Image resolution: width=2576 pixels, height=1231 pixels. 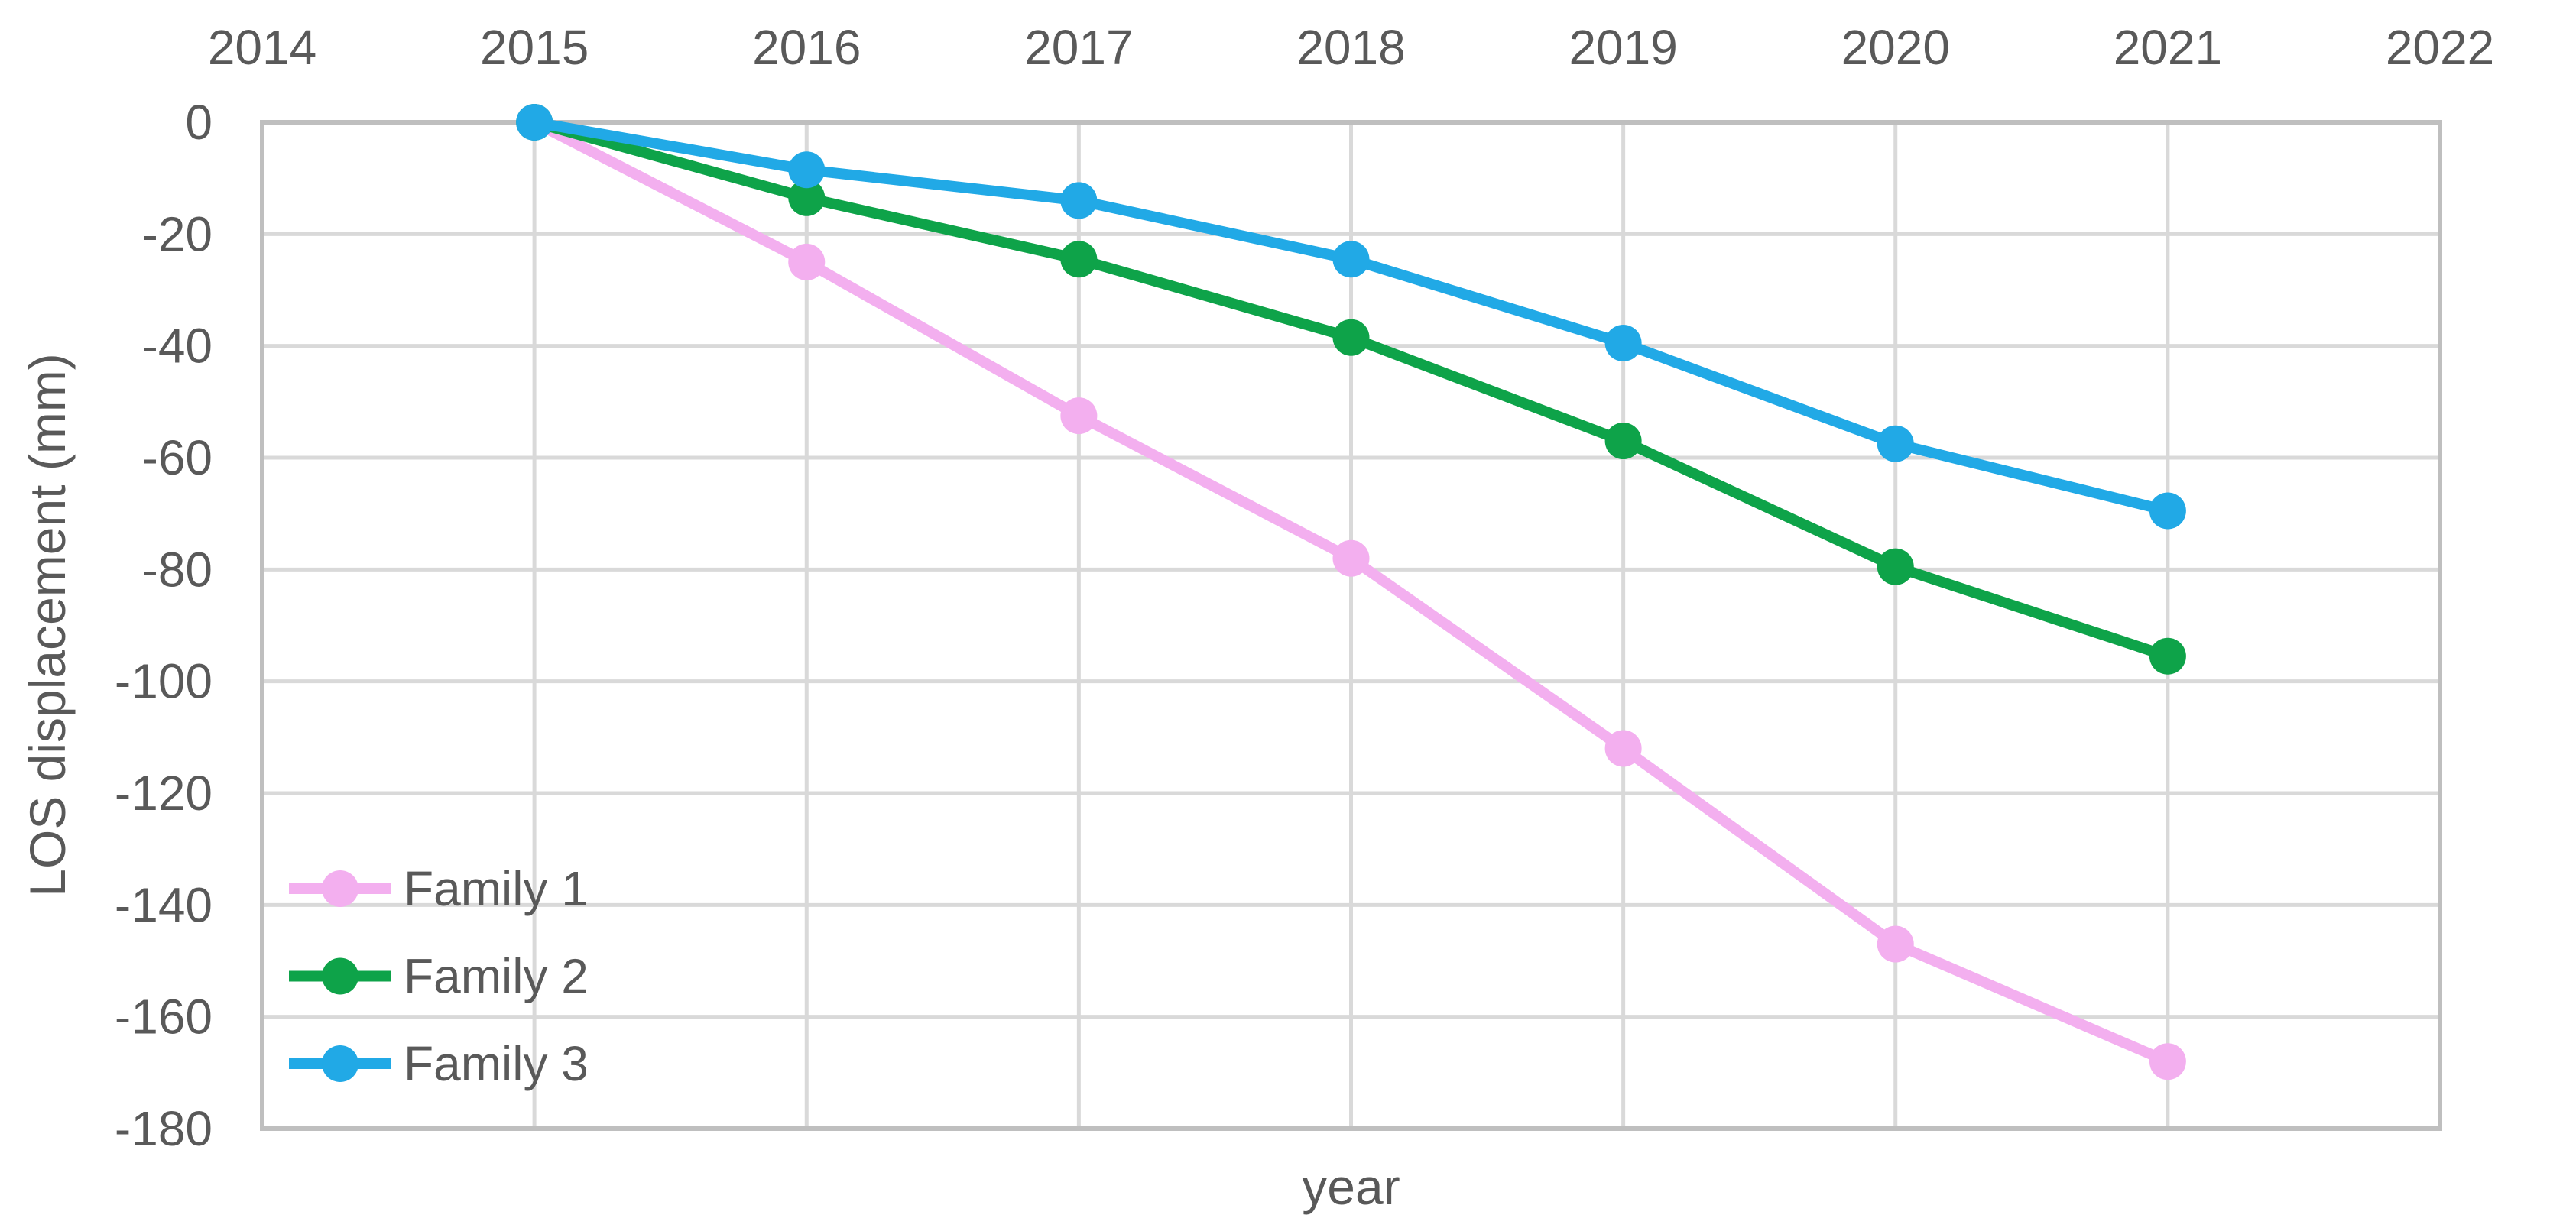 What do you see at coordinates (496, 1063) in the screenshot?
I see `legend-label: Family 3` at bounding box center [496, 1063].